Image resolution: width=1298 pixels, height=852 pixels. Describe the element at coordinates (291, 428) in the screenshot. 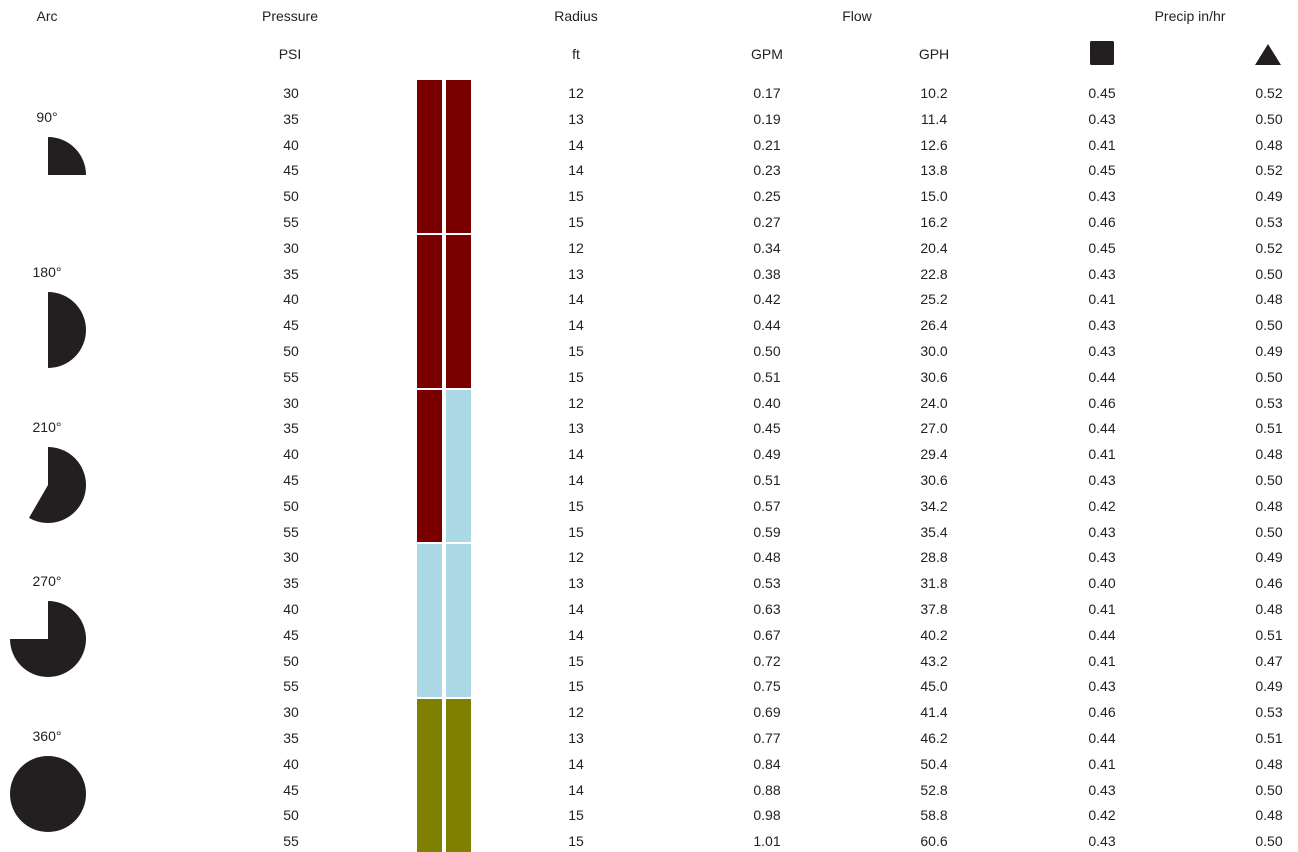

I see `cell-psi: 35` at that location.